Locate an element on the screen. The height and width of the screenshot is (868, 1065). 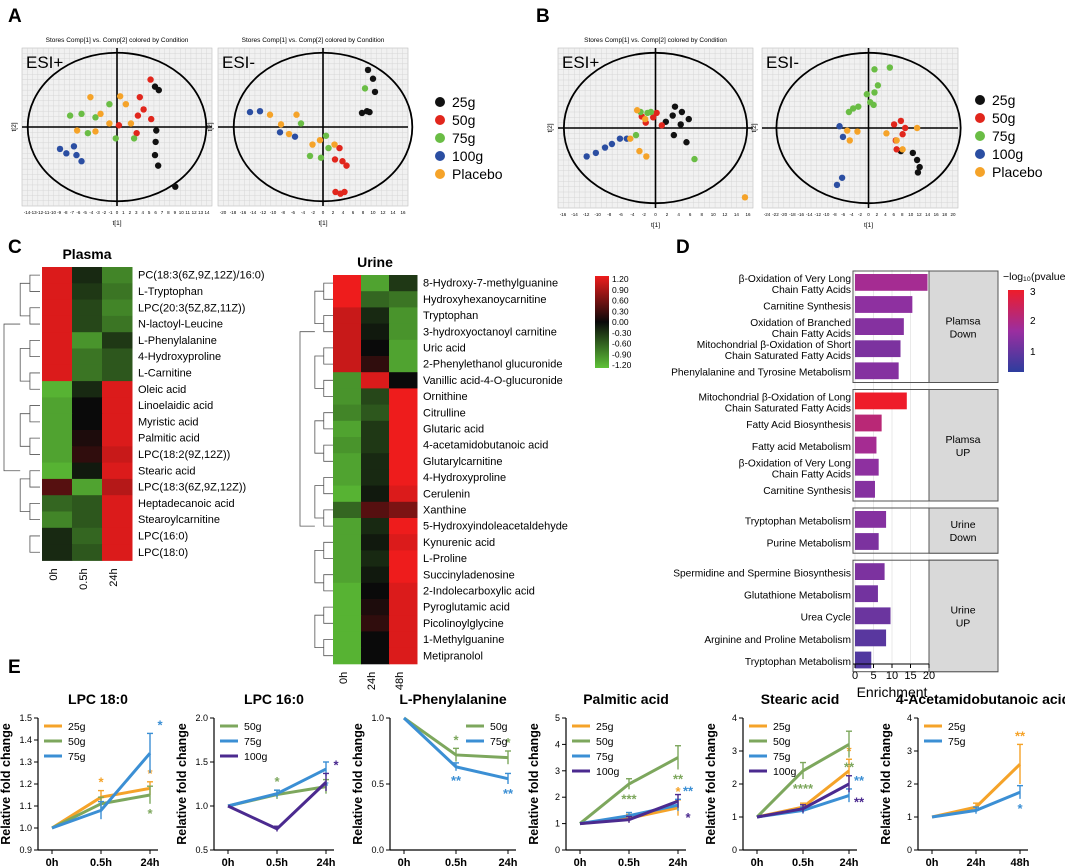
column-label: 0h is located at coordinates (344, 678).